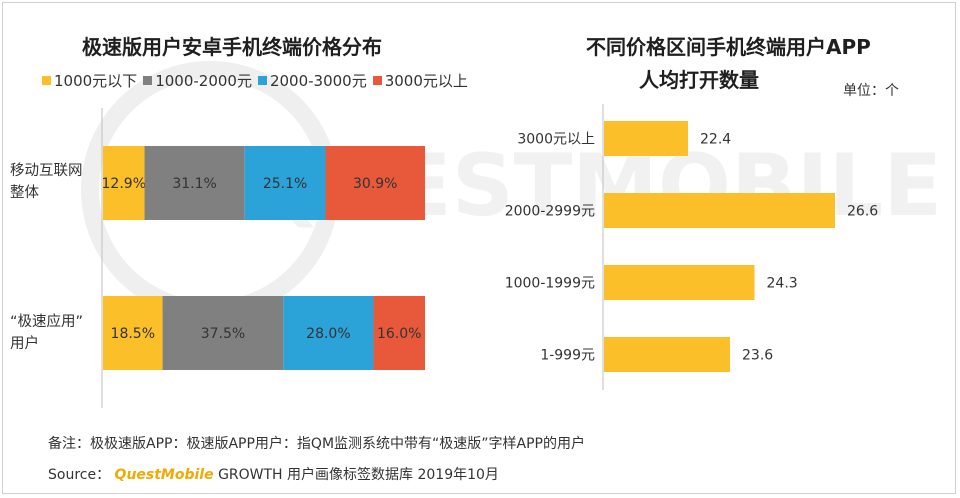 Image resolution: width=960 pixels, height=498 pixels. I want to click on category-label: 2000-2999元, so click(550, 212).